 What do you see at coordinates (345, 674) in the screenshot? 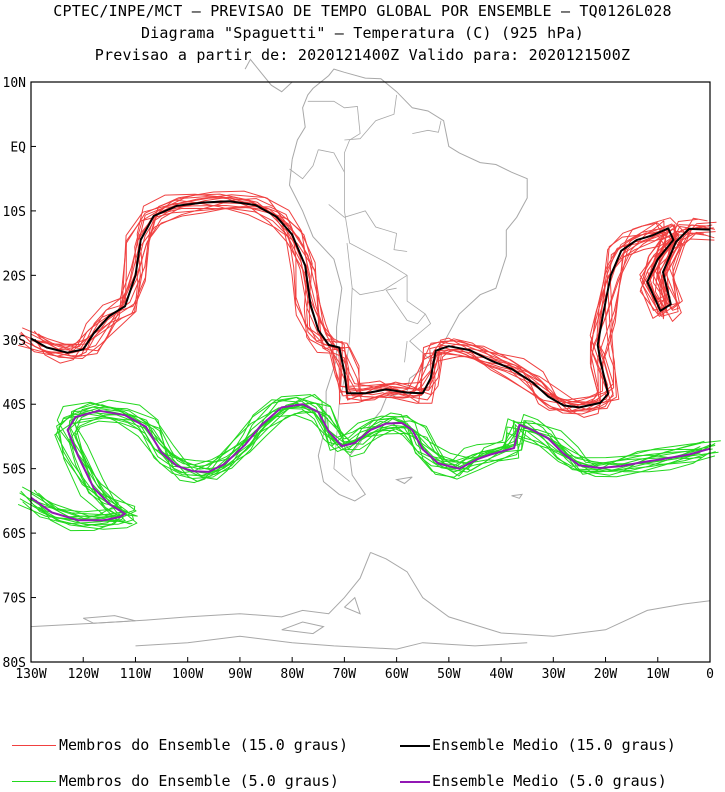
I see `x-tick-label: 70W` at bounding box center [345, 674].